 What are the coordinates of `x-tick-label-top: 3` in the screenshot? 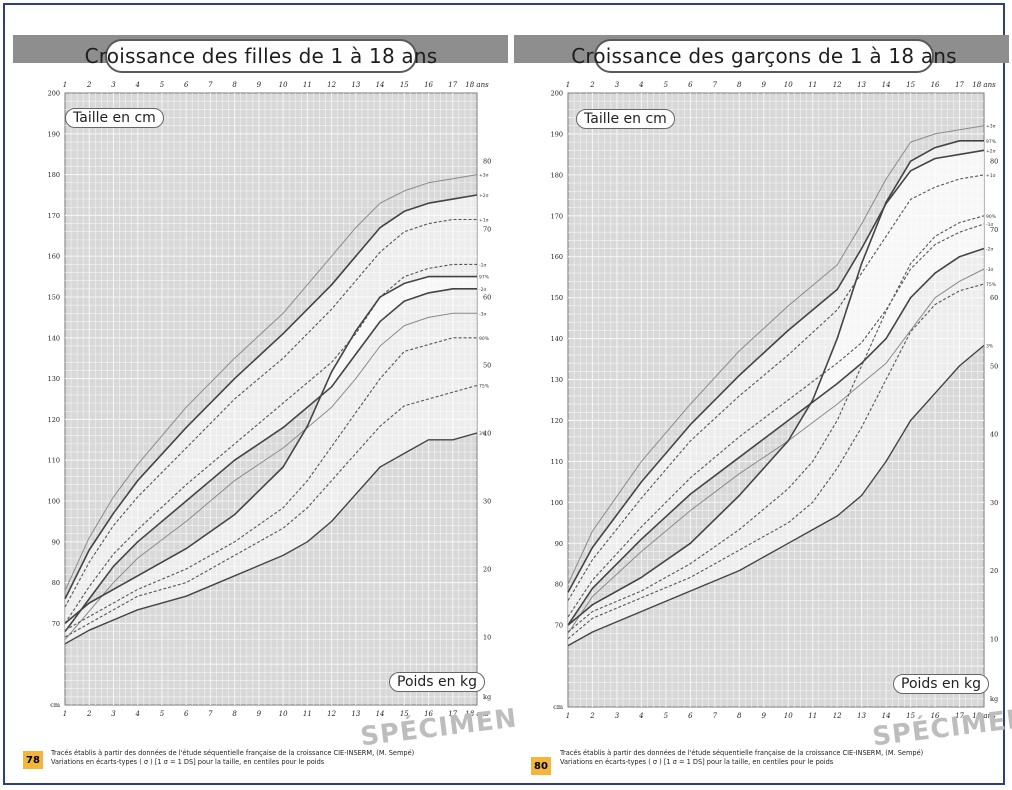 It's located at (617, 85).